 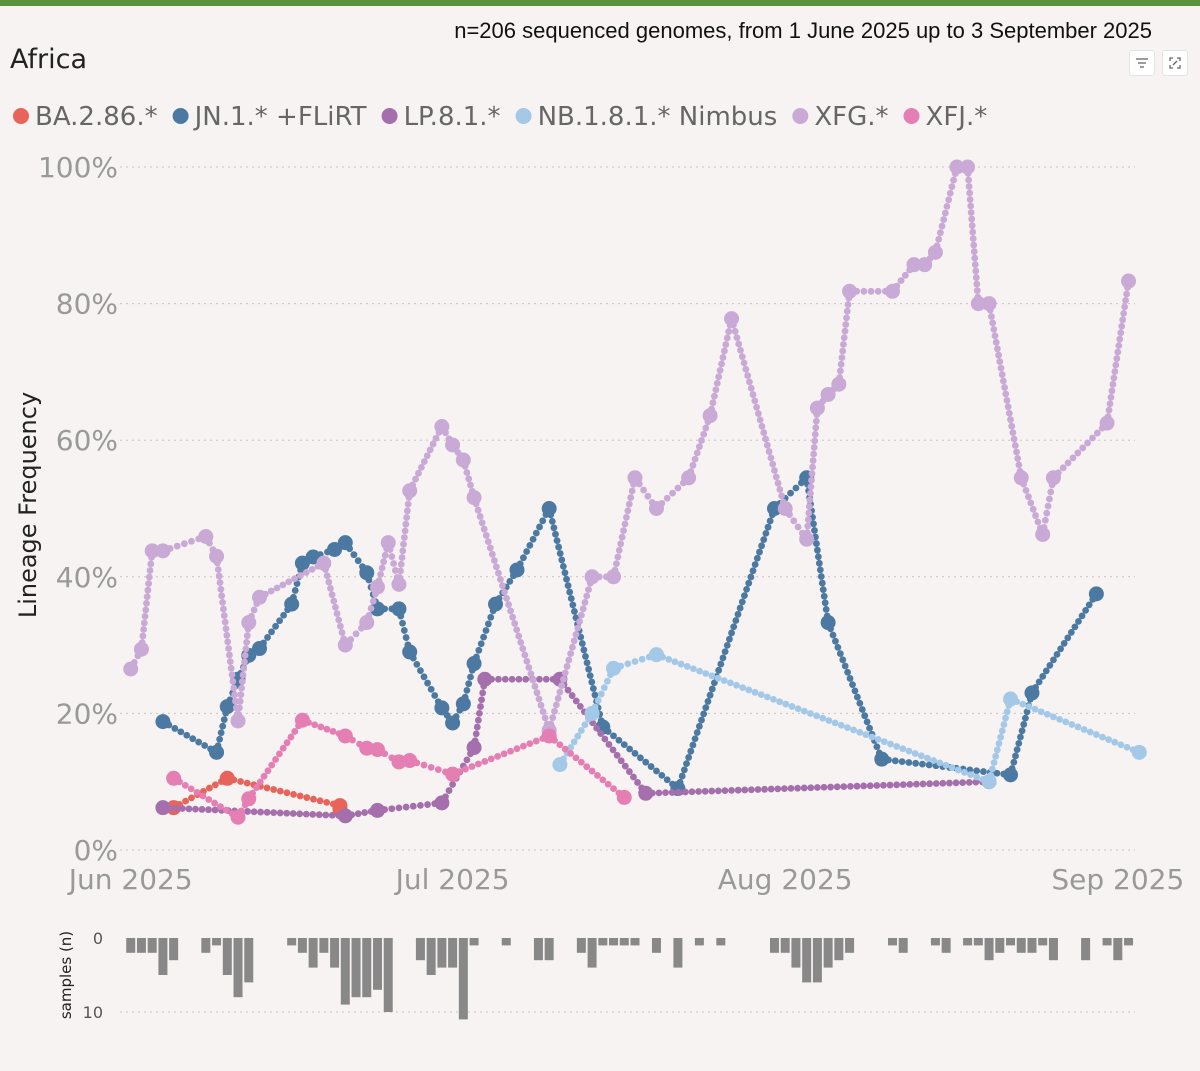 I want to click on x-tick-label: Sep 2025, so click(x=1117, y=879).